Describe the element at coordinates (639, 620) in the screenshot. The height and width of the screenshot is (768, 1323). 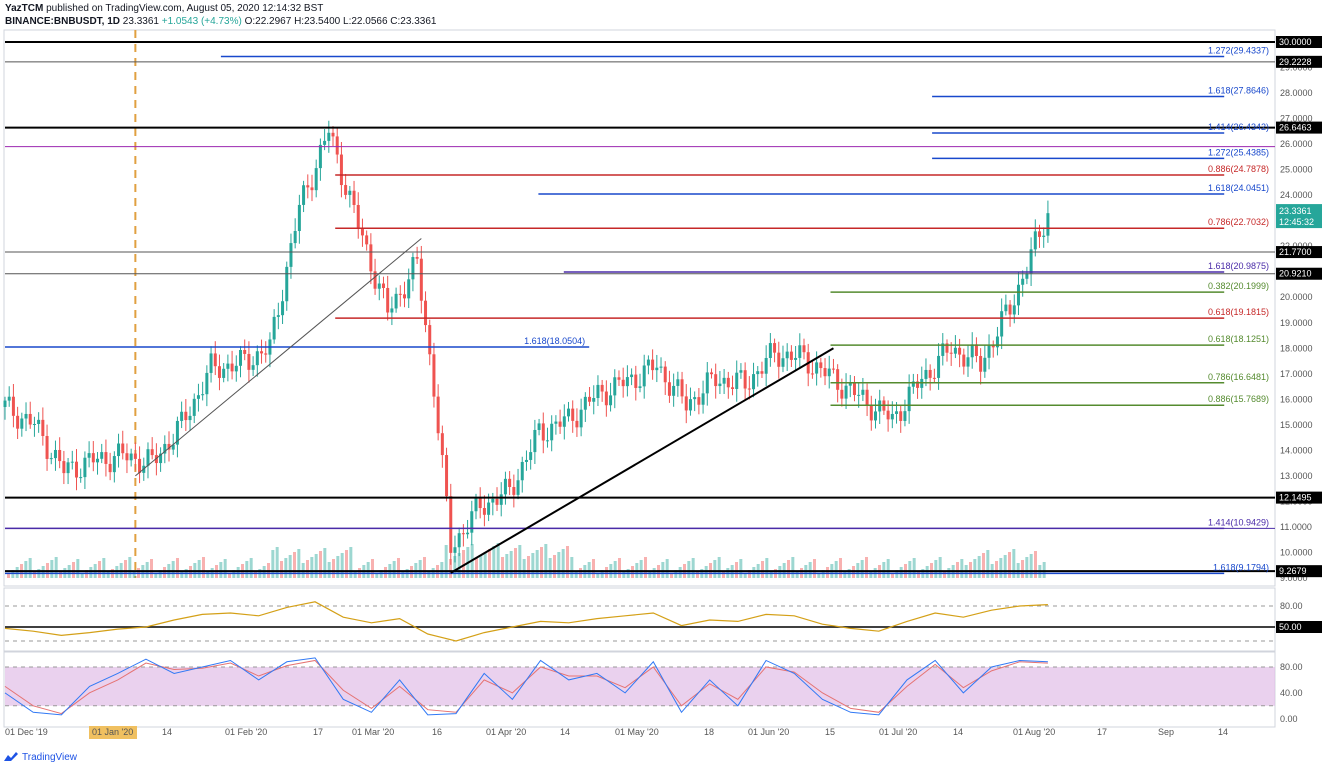
I see `rsi-pane-frame` at that location.